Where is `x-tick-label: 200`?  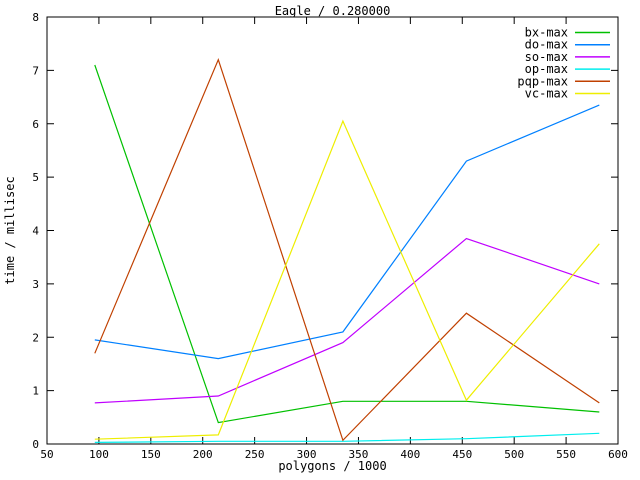 x-tick-label: 200 is located at coordinates (203, 454).